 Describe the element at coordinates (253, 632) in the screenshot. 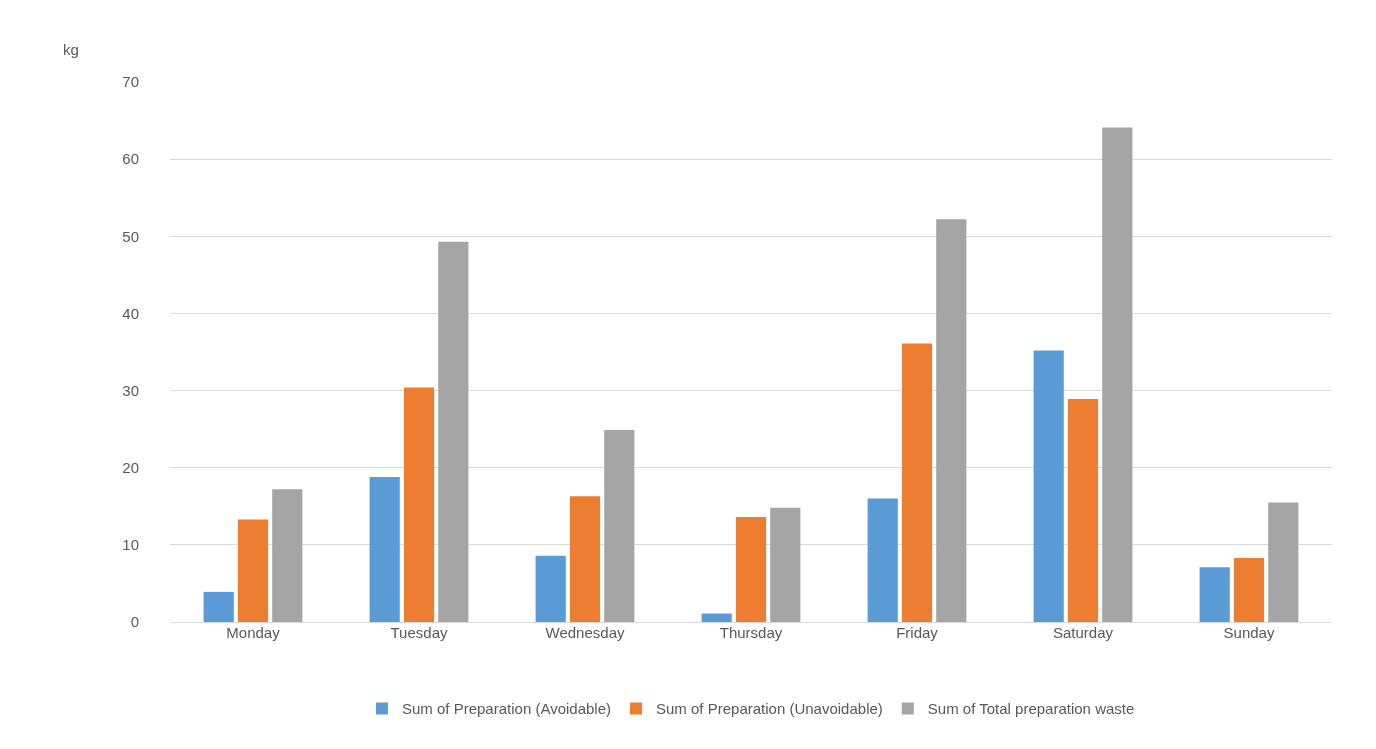

I see `x-tick-label: Monday` at that location.